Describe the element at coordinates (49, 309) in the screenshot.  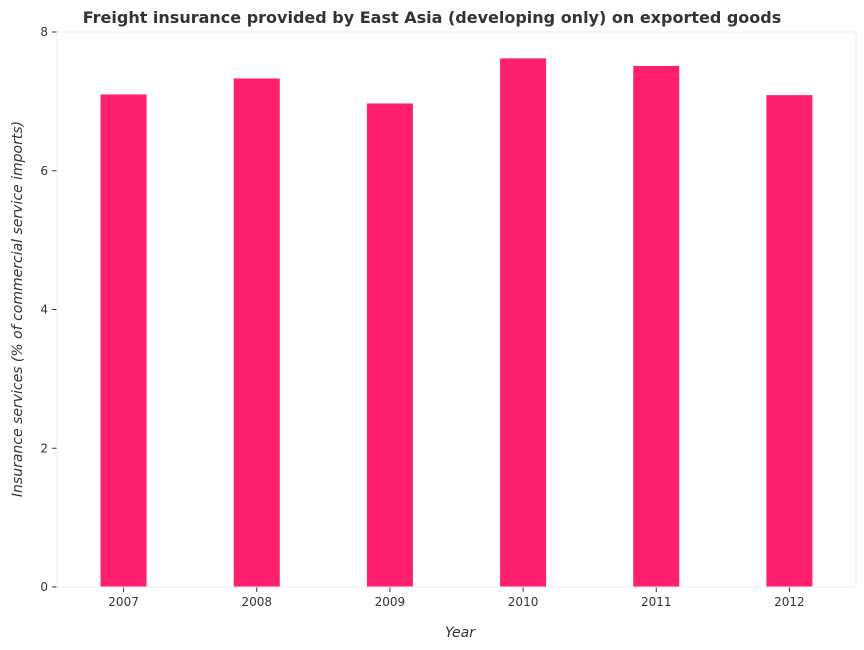
I see `y-axis: 0 2 4 6 8` at that location.